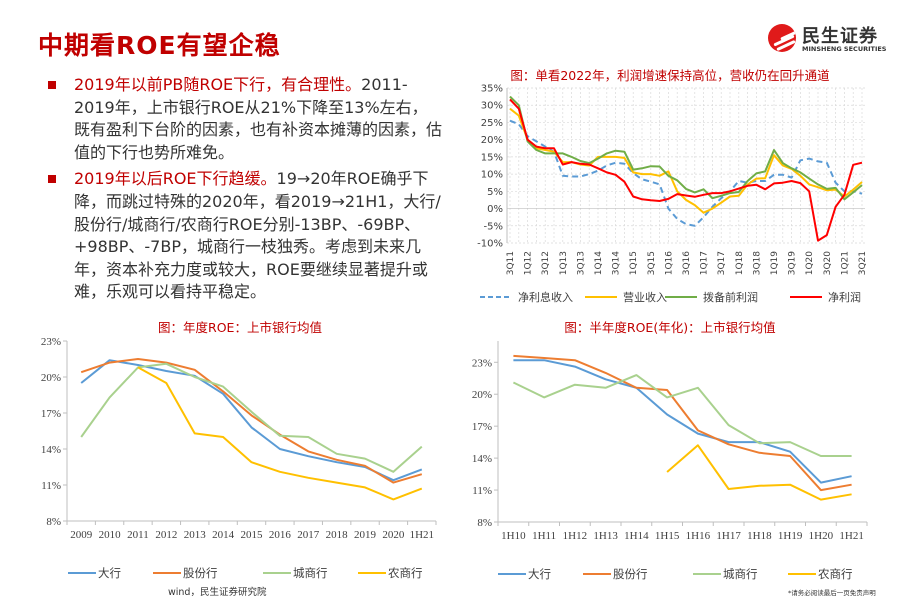 The height and width of the screenshot is (604, 907). I want to click on x-tick-label: 3Q20, so click(828, 263).